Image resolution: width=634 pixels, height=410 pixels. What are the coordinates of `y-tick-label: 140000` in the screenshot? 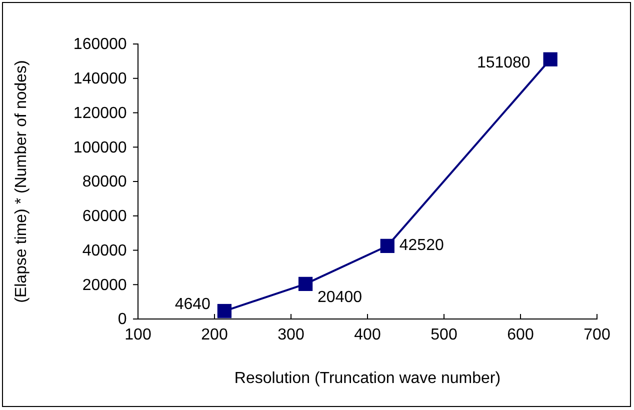 It's located at (100, 79).